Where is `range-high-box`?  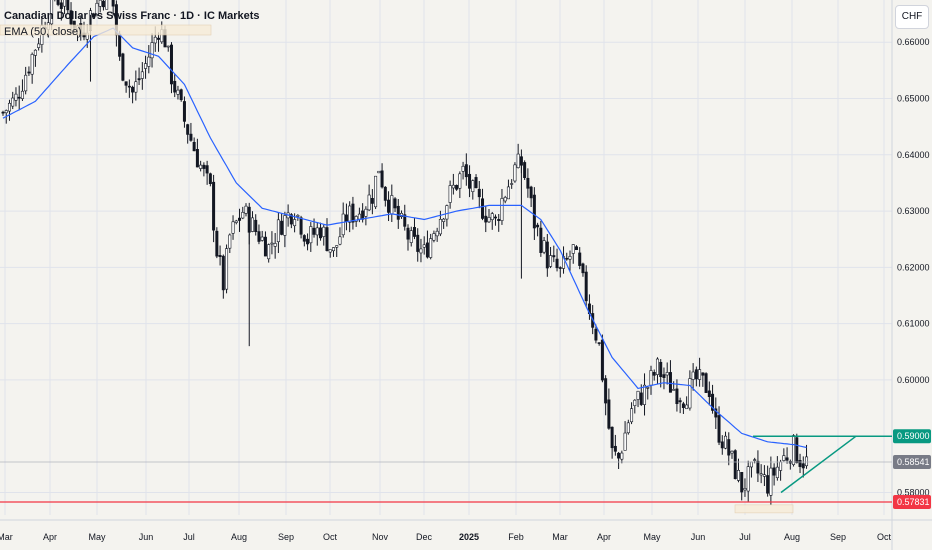
range-high-box is located at coordinates (106, 30).